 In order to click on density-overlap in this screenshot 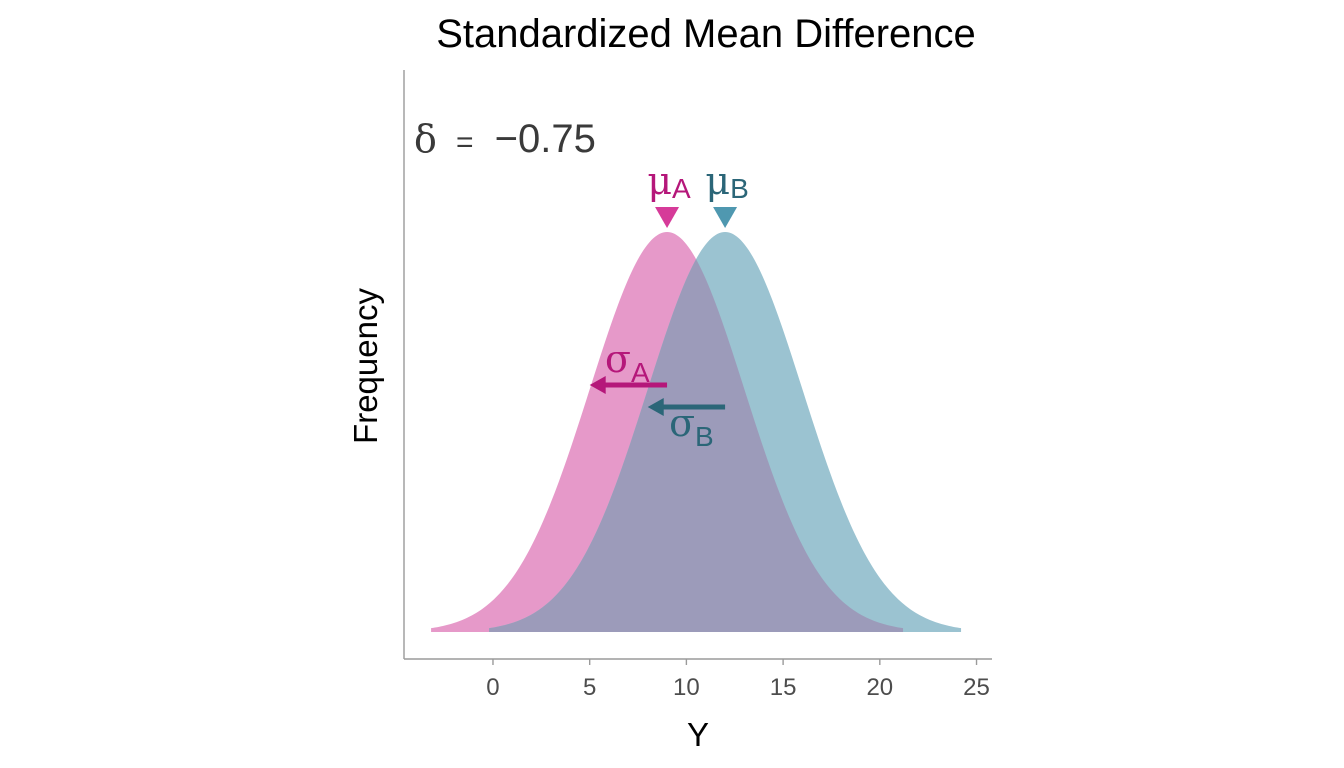, I will do `click(696, 445)`.